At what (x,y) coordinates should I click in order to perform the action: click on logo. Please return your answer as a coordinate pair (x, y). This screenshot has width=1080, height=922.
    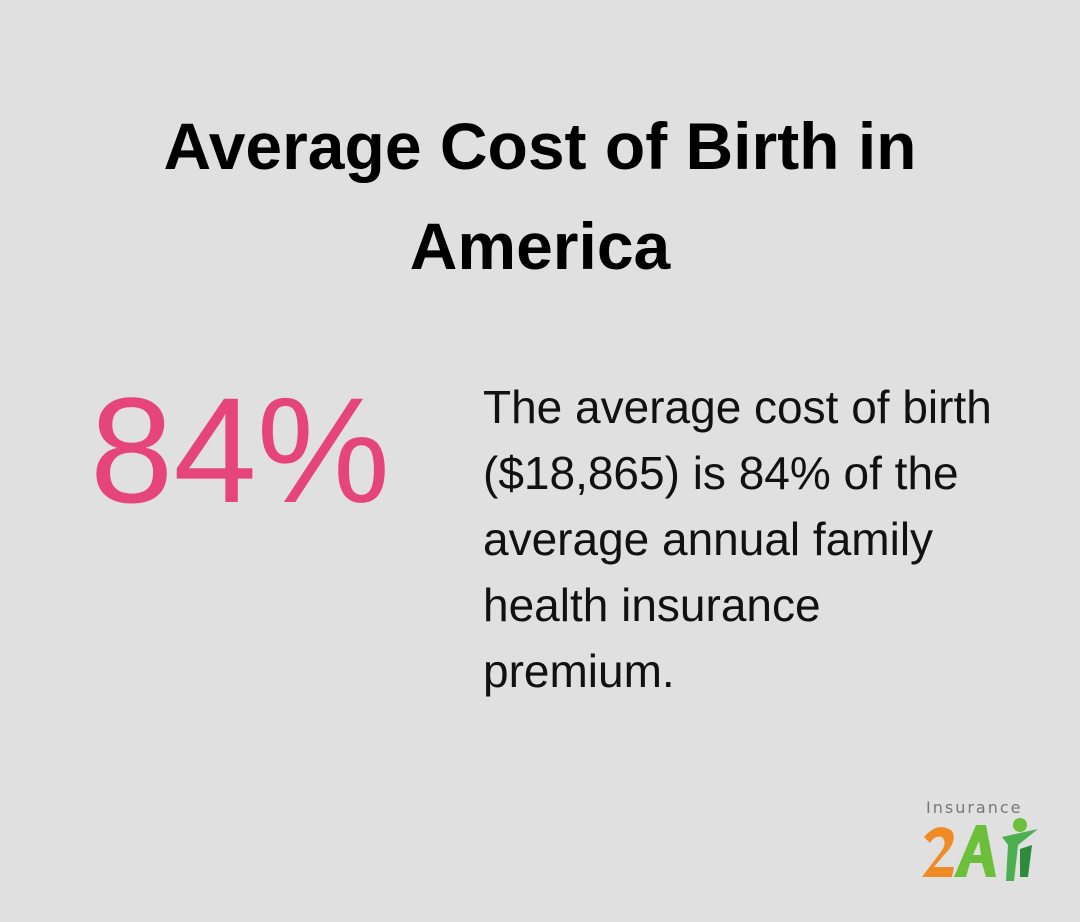
    Looking at the image, I should click on (980, 849).